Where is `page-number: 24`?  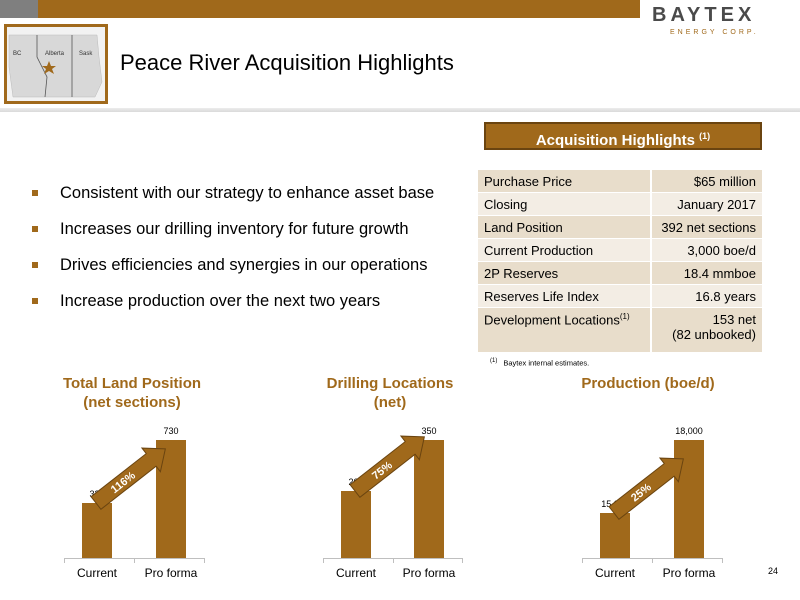 page-number: 24 is located at coordinates (773, 571).